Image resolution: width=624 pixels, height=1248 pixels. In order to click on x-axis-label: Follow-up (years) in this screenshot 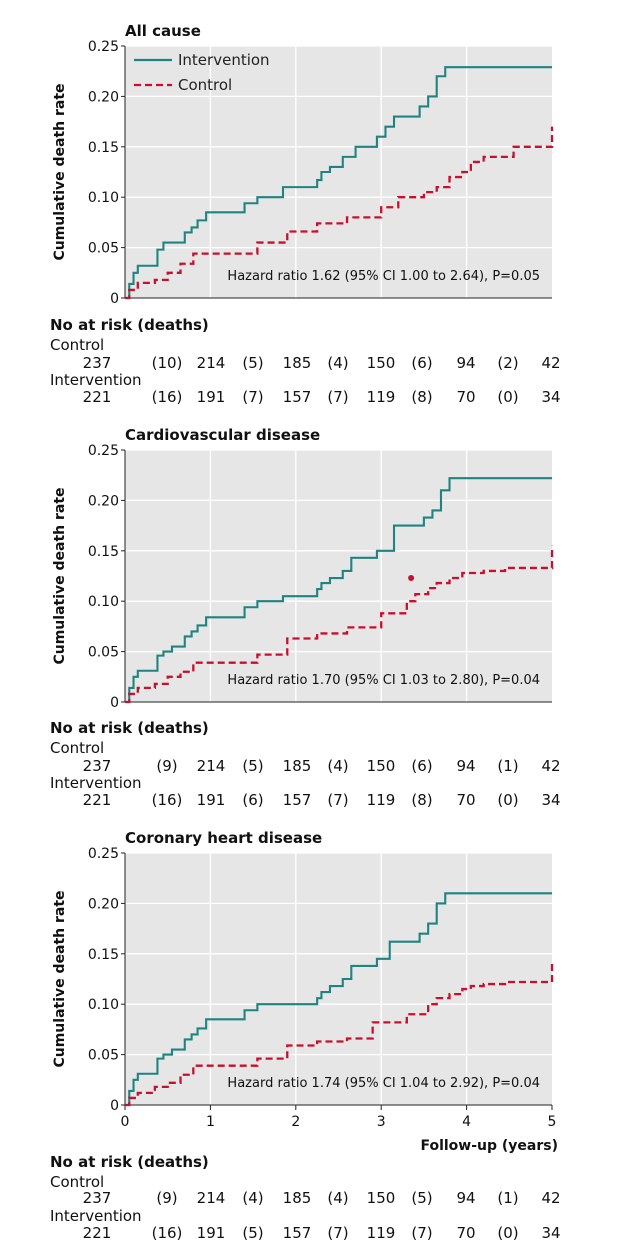, I will do `click(489, 1146)`.